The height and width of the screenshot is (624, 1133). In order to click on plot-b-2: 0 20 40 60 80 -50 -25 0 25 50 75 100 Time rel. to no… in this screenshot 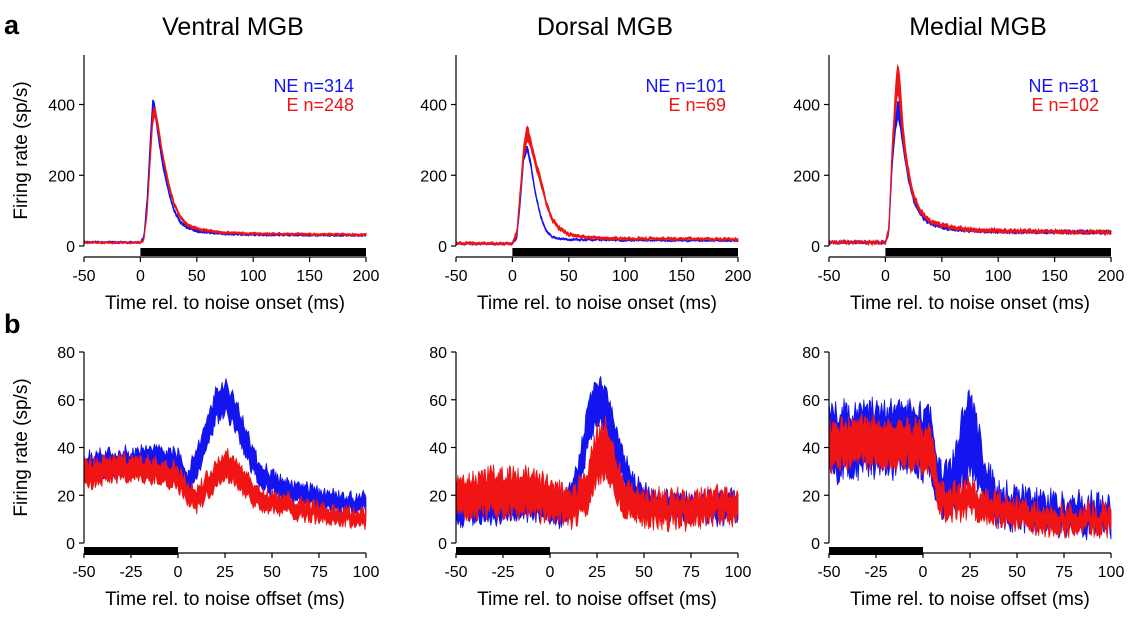, I will do `click(590, 477)`.